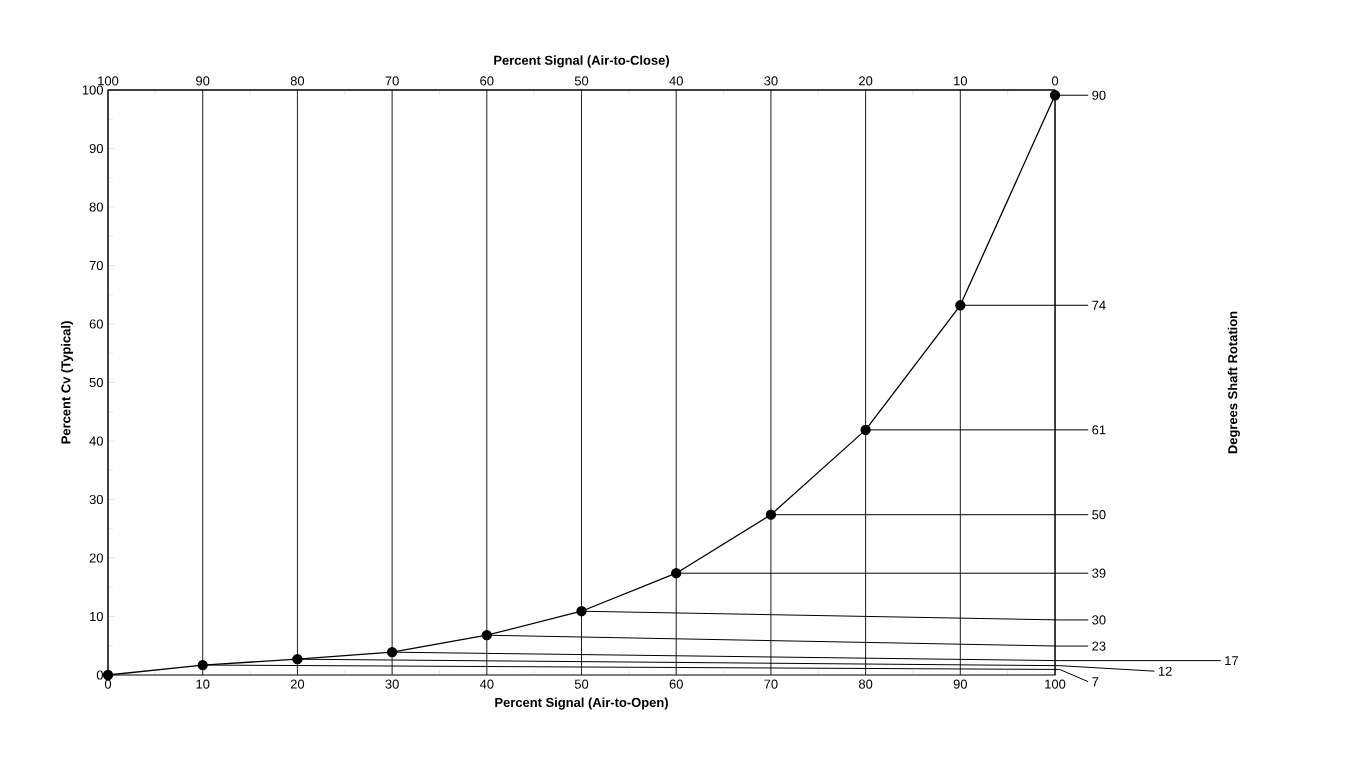  What do you see at coordinates (96, 148) in the screenshot?
I see `y-tick-label: 90` at bounding box center [96, 148].